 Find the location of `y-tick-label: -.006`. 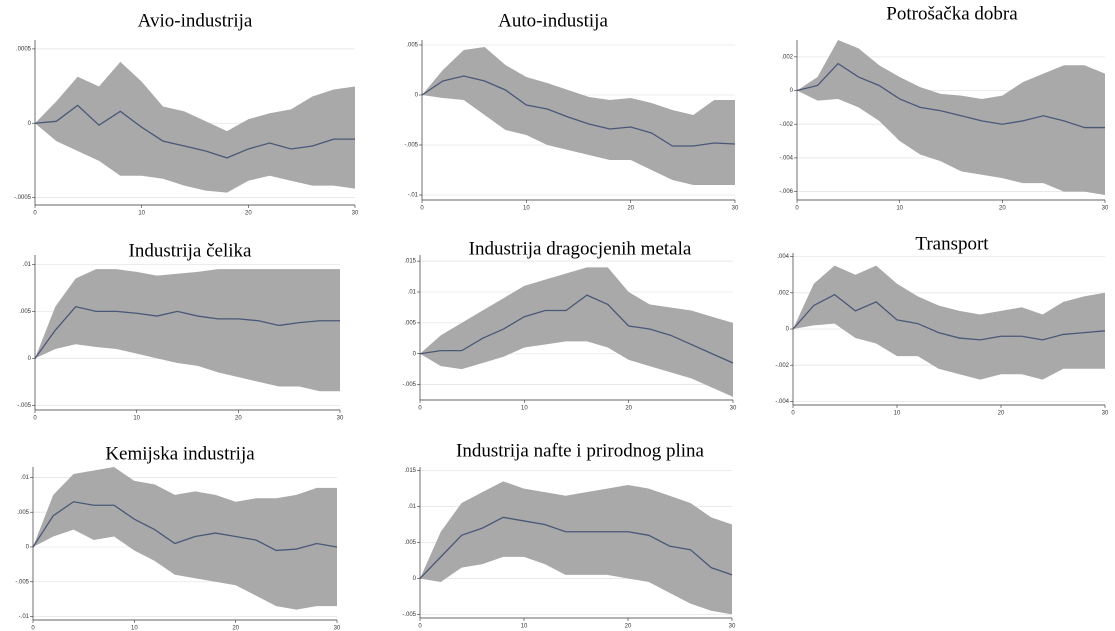

y-tick-label: -.006 is located at coordinates (786, 192).